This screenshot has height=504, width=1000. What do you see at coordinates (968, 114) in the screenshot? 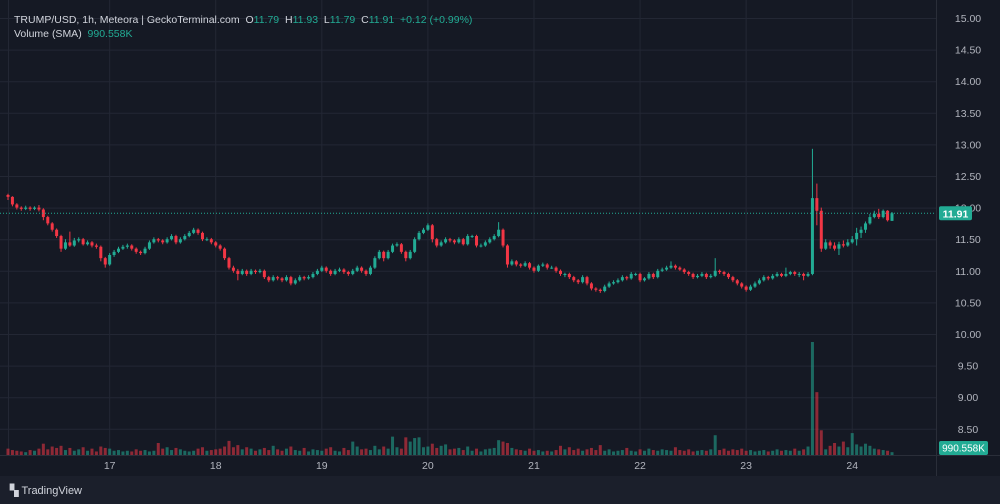
I see `price-tick-label: 13.50` at bounding box center [968, 114].